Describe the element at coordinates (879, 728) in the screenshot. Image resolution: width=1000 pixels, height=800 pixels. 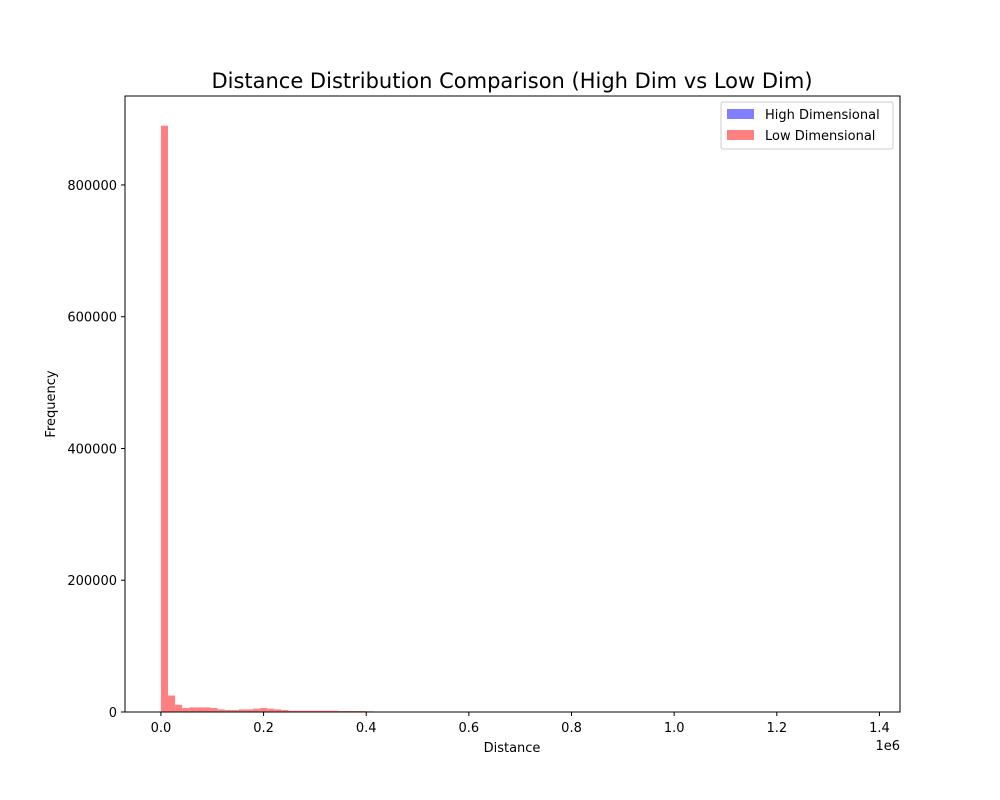
I see `x-tick-label-7: 1.4` at that location.